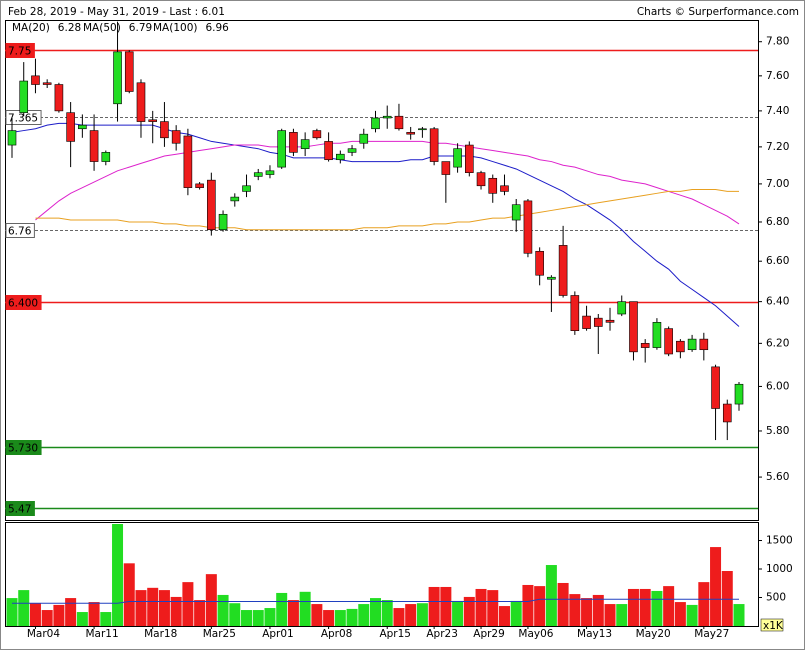 The height and width of the screenshot is (650, 805). What do you see at coordinates (375, 601) in the screenshot?
I see `volume-ma-line` at bounding box center [375, 601].